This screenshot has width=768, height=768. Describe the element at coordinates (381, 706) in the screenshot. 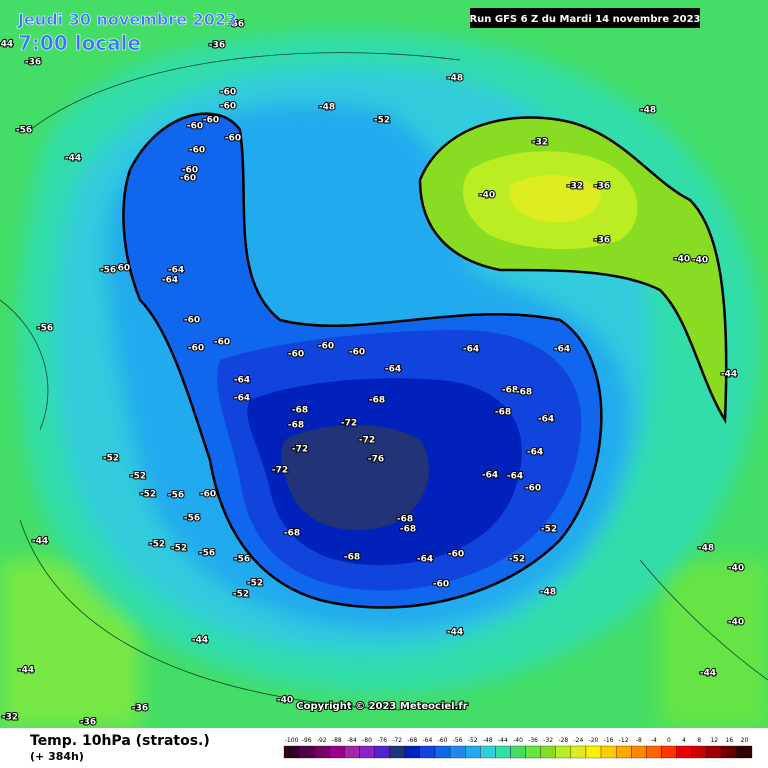

I see `copyright: Copyright © 2023 Meteociel.fr` at that location.